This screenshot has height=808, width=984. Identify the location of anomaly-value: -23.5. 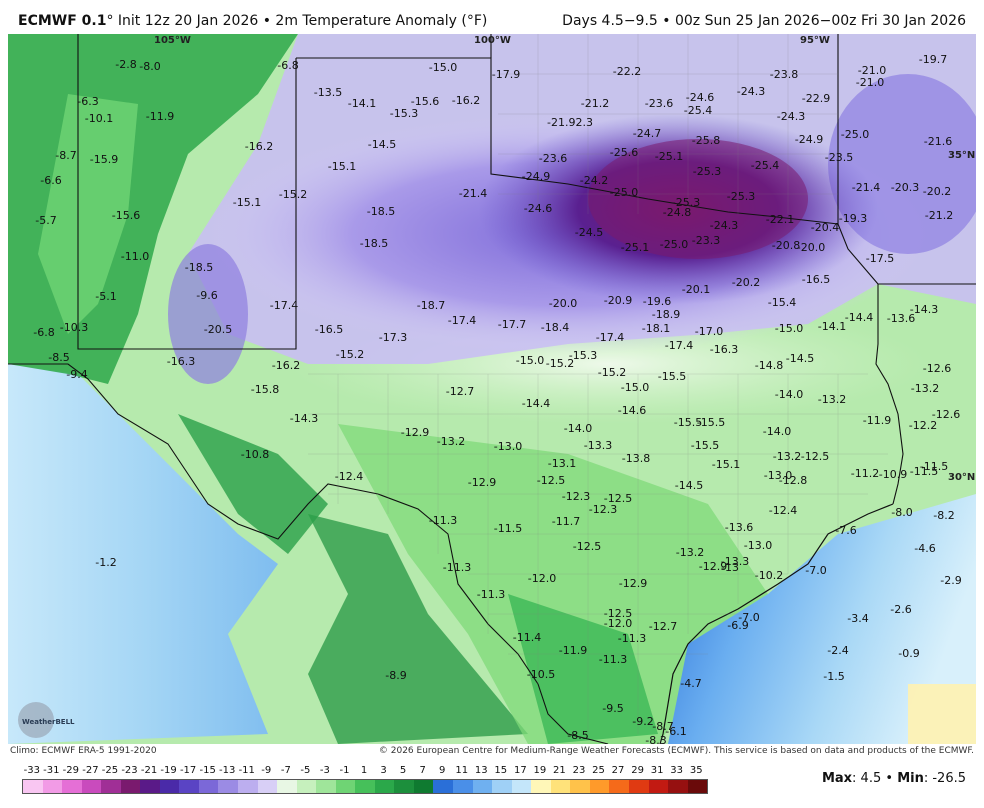
(839, 157).